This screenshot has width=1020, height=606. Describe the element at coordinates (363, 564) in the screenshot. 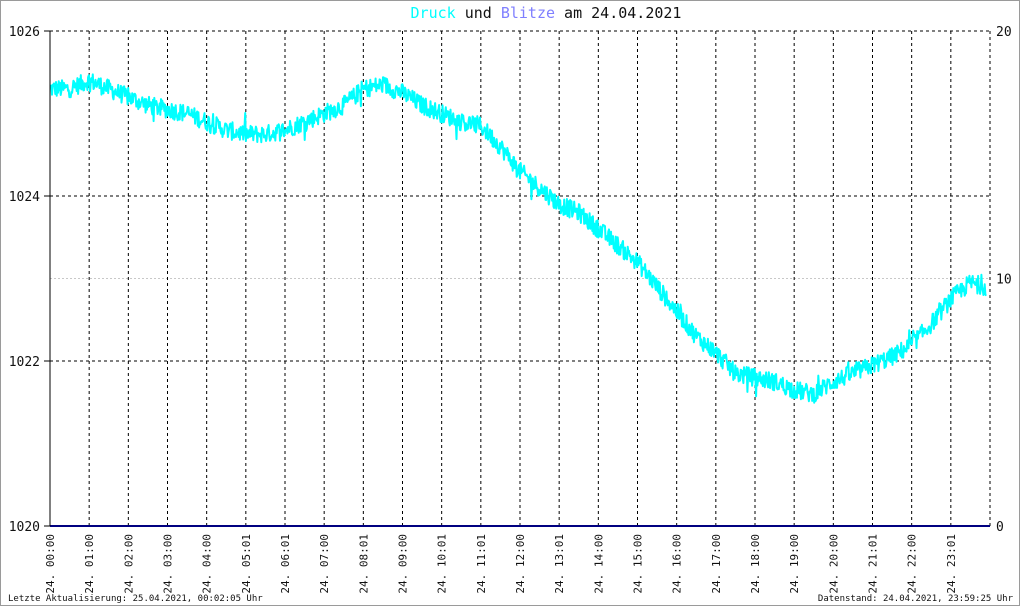

I see `x-tick-label: 24. 08:01` at that location.